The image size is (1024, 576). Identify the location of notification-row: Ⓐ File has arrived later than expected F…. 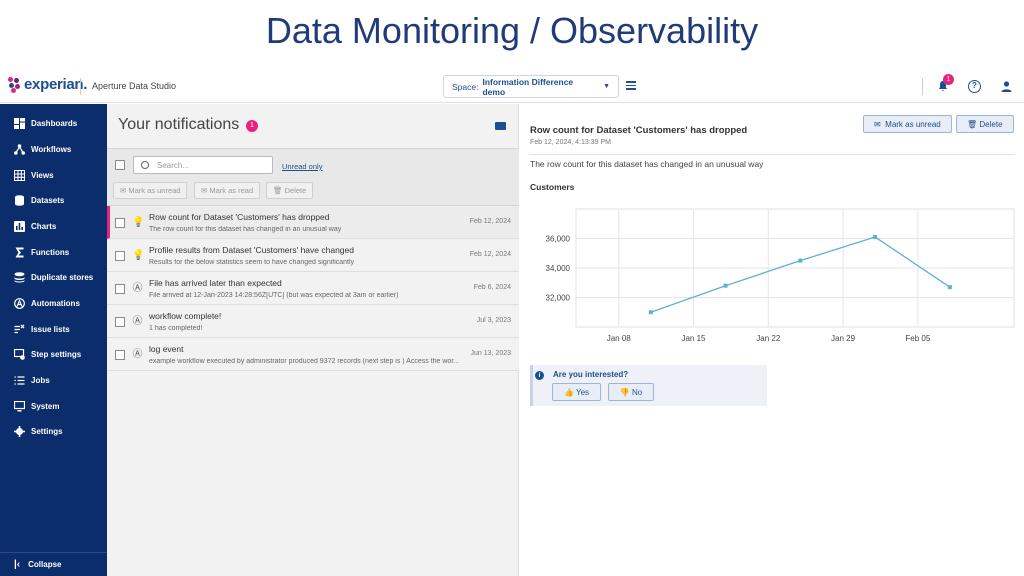
(313, 288).